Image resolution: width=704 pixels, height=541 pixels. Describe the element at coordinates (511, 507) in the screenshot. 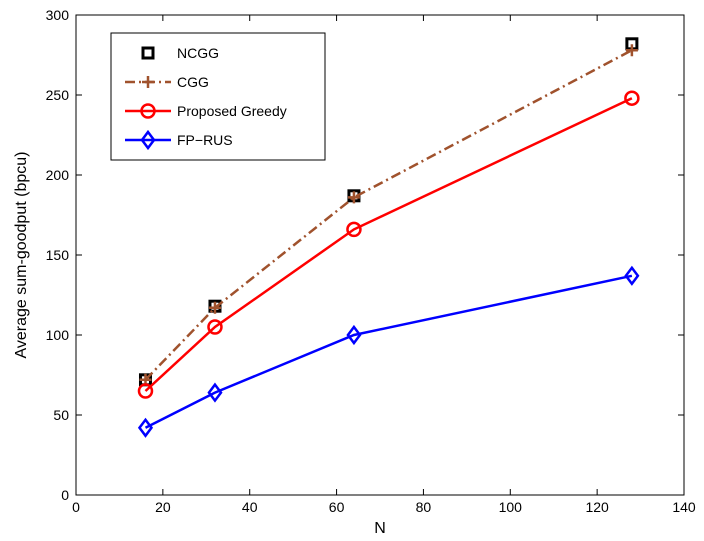

I see `x-tick-label: 100` at that location.